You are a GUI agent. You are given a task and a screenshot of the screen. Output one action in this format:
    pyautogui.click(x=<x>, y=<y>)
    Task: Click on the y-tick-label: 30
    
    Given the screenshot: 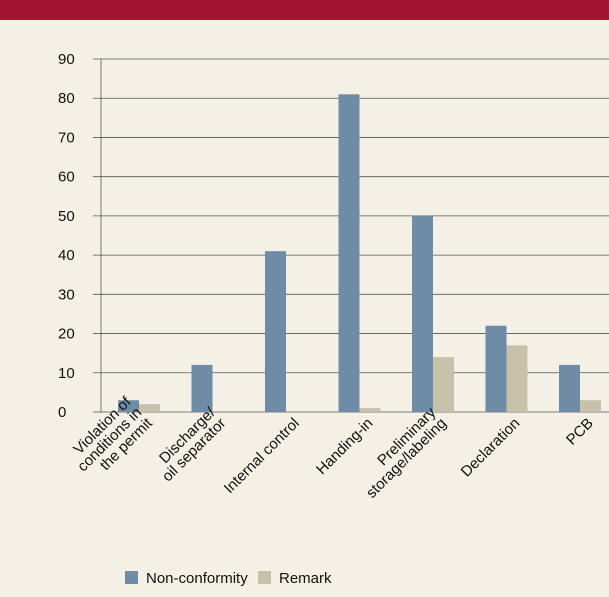 What is the action you would take?
    pyautogui.click(x=66, y=294)
    